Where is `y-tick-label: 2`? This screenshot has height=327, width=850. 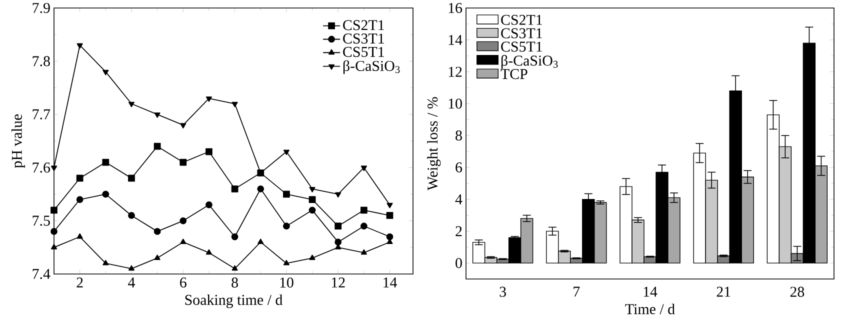
y-tick-label: 2 is located at coordinates (459, 231).